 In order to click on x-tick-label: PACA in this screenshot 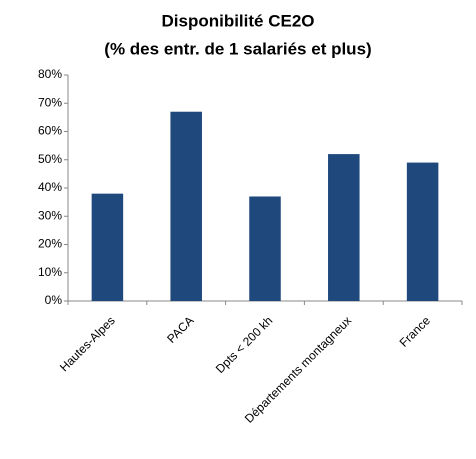, I will do `click(180, 329)`.